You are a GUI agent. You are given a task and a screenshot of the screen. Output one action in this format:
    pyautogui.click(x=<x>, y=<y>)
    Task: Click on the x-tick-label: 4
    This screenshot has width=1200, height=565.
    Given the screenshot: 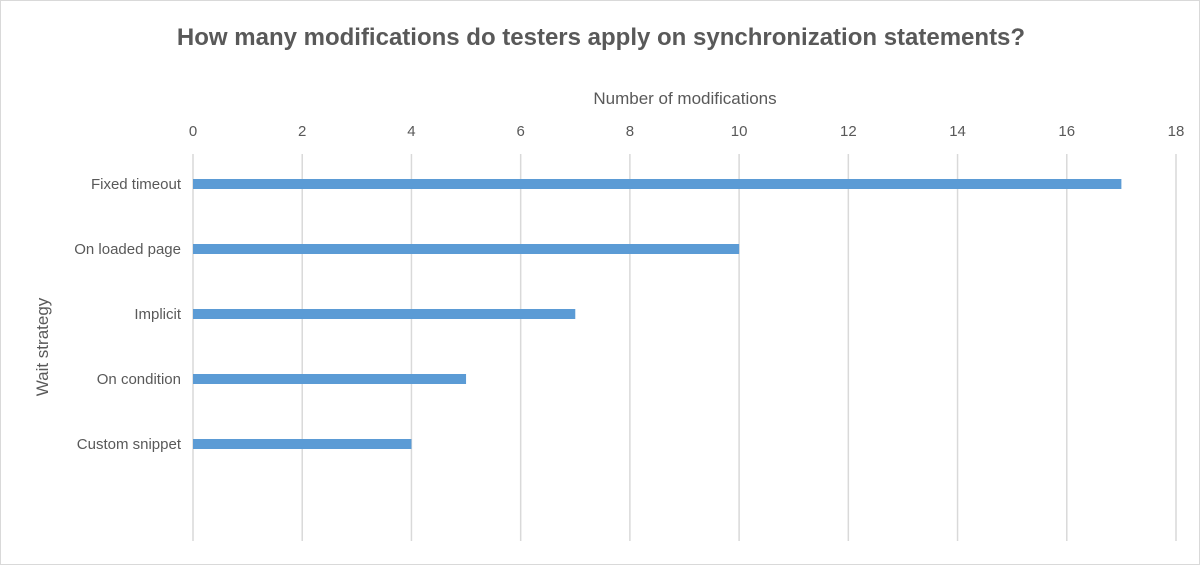 What is the action you would take?
    pyautogui.click(x=411, y=131)
    